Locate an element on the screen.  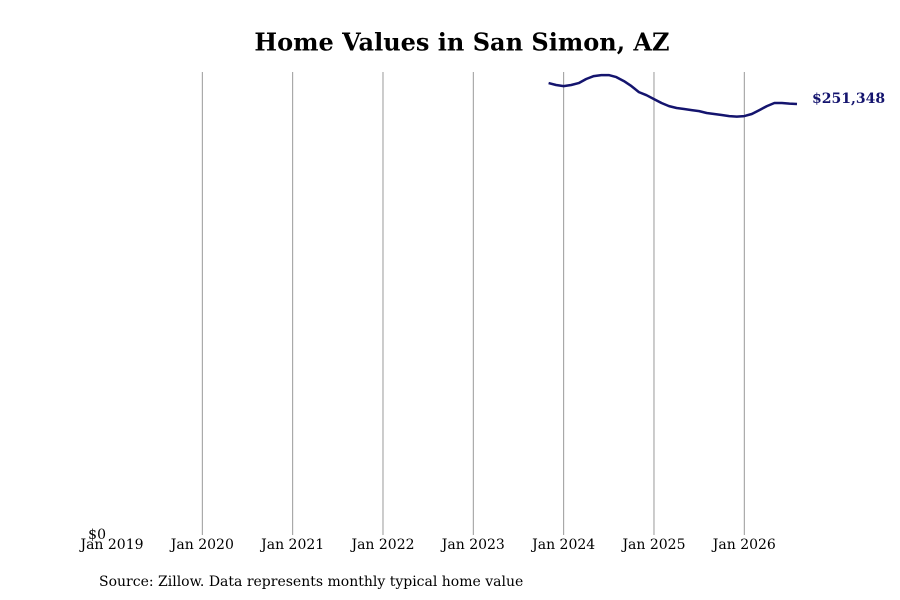
y-tick-label: $0 is located at coordinates (97, 535).